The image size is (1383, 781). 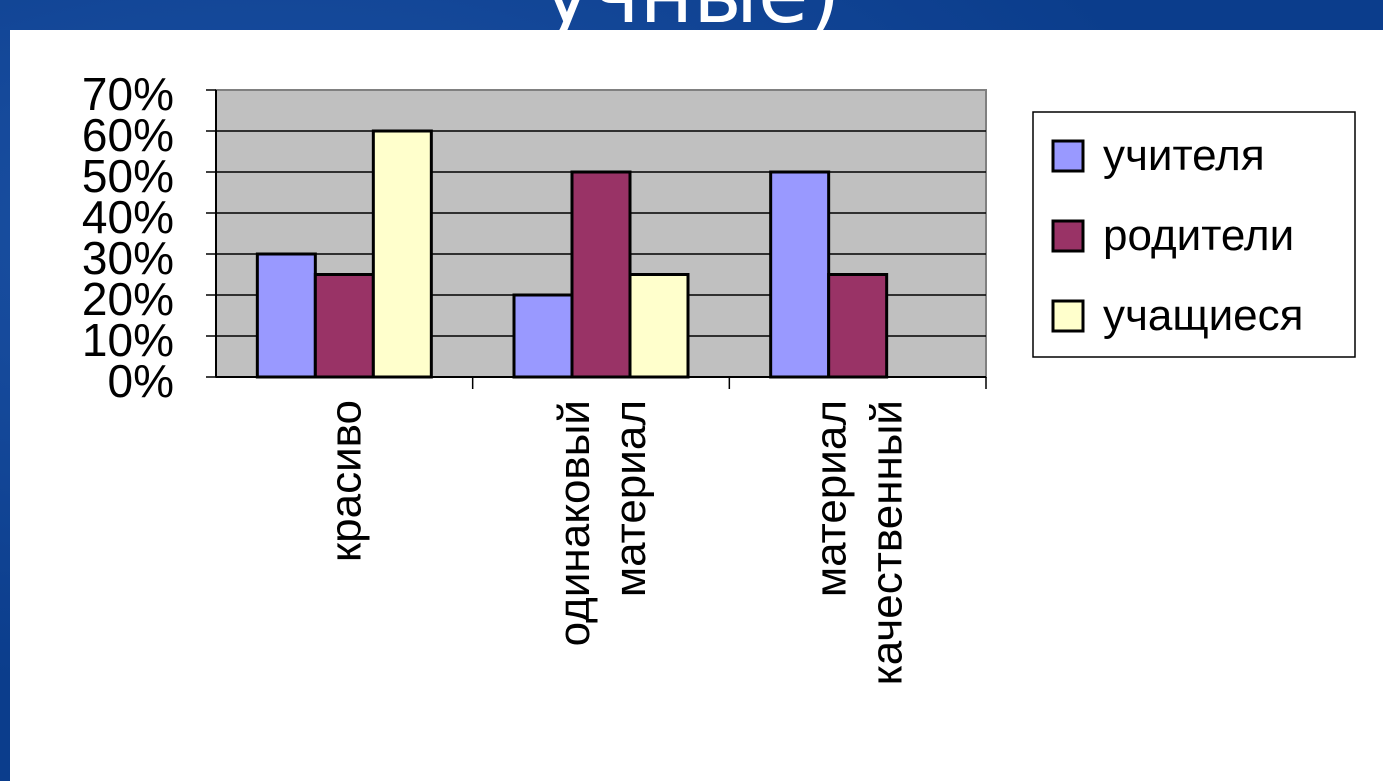 What do you see at coordinates (1198, 235) in the screenshot?
I see `legend-label: родители` at bounding box center [1198, 235].